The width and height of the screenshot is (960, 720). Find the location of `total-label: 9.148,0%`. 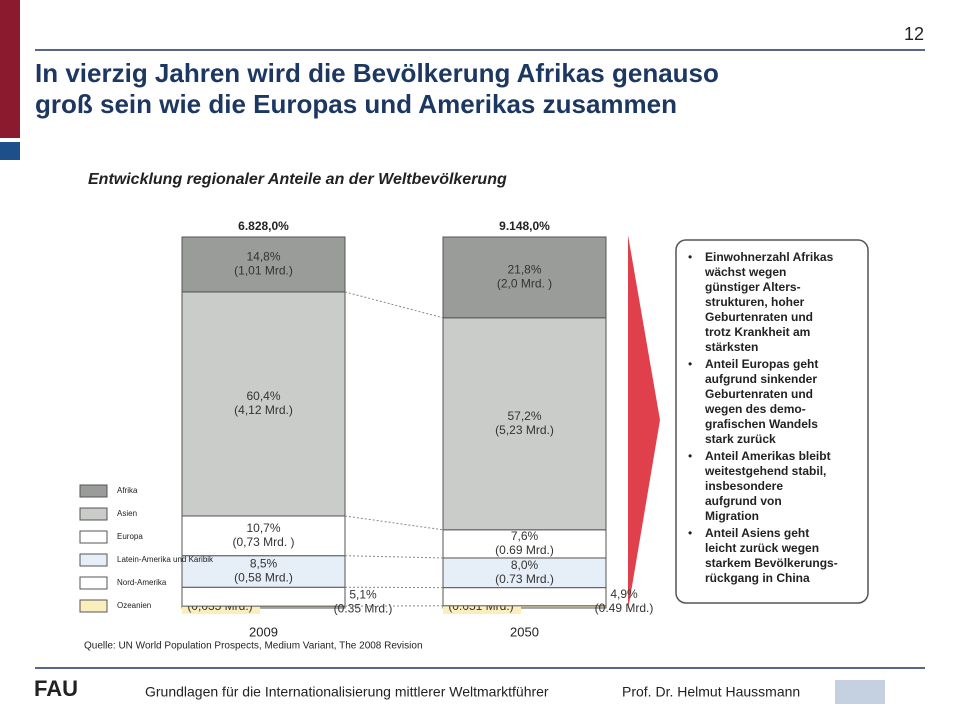

total-label: 9.148,0% is located at coordinates (524, 226).